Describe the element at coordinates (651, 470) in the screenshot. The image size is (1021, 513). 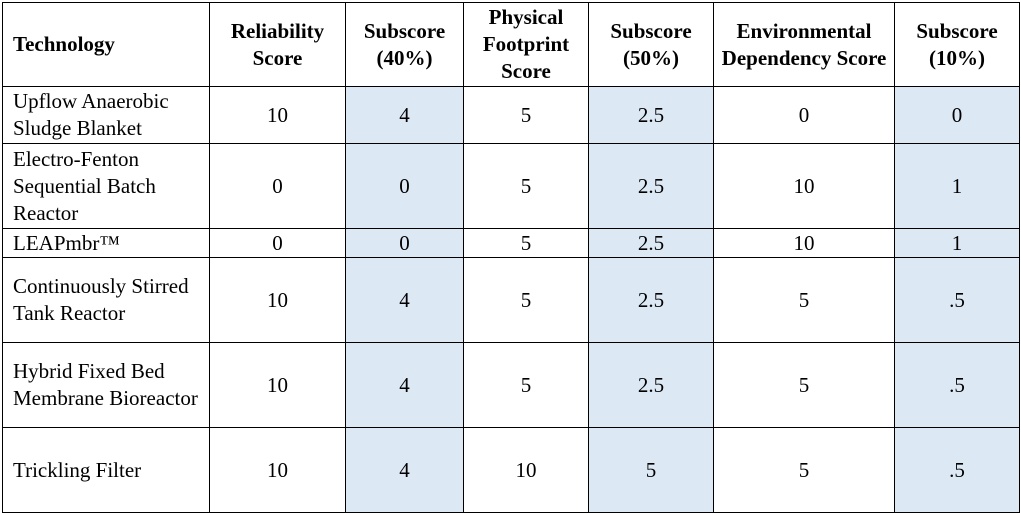
I see `subscore-50-cell: 5` at that location.